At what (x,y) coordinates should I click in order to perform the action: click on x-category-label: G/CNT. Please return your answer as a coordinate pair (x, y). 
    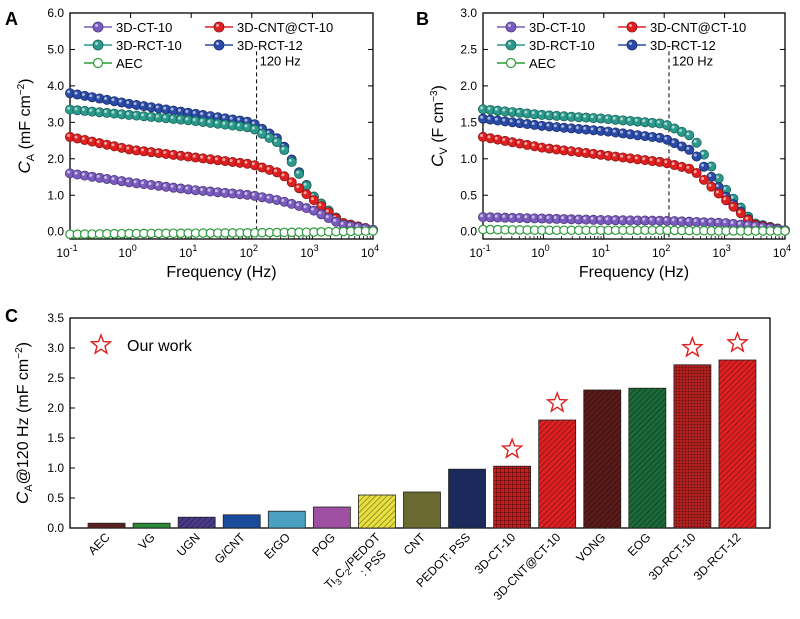
    Looking at the image, I should click on (230, 548).